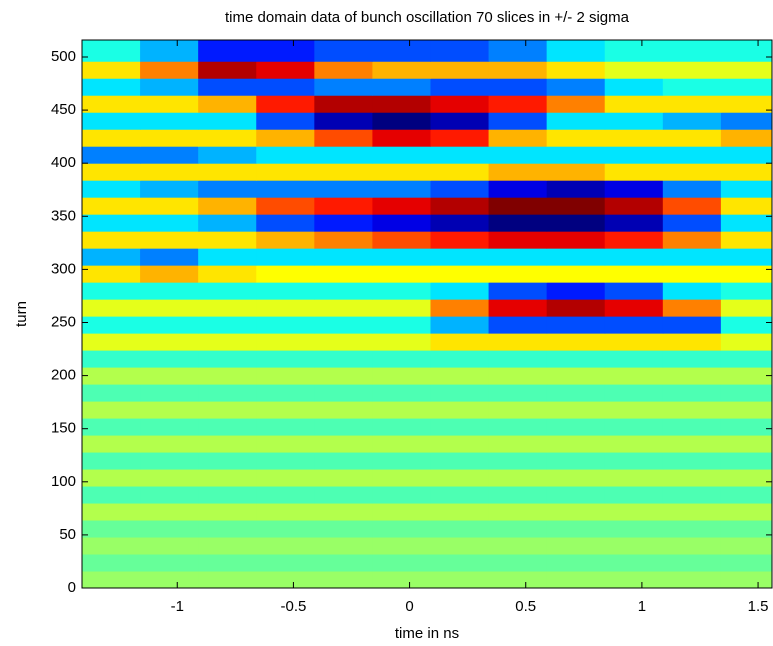 Image resolution: width=773 pixels, height=646 pixels. Describe the element at coordinates (63, 428) in the screenshot. I see `y-tick-label: 150` at that location.